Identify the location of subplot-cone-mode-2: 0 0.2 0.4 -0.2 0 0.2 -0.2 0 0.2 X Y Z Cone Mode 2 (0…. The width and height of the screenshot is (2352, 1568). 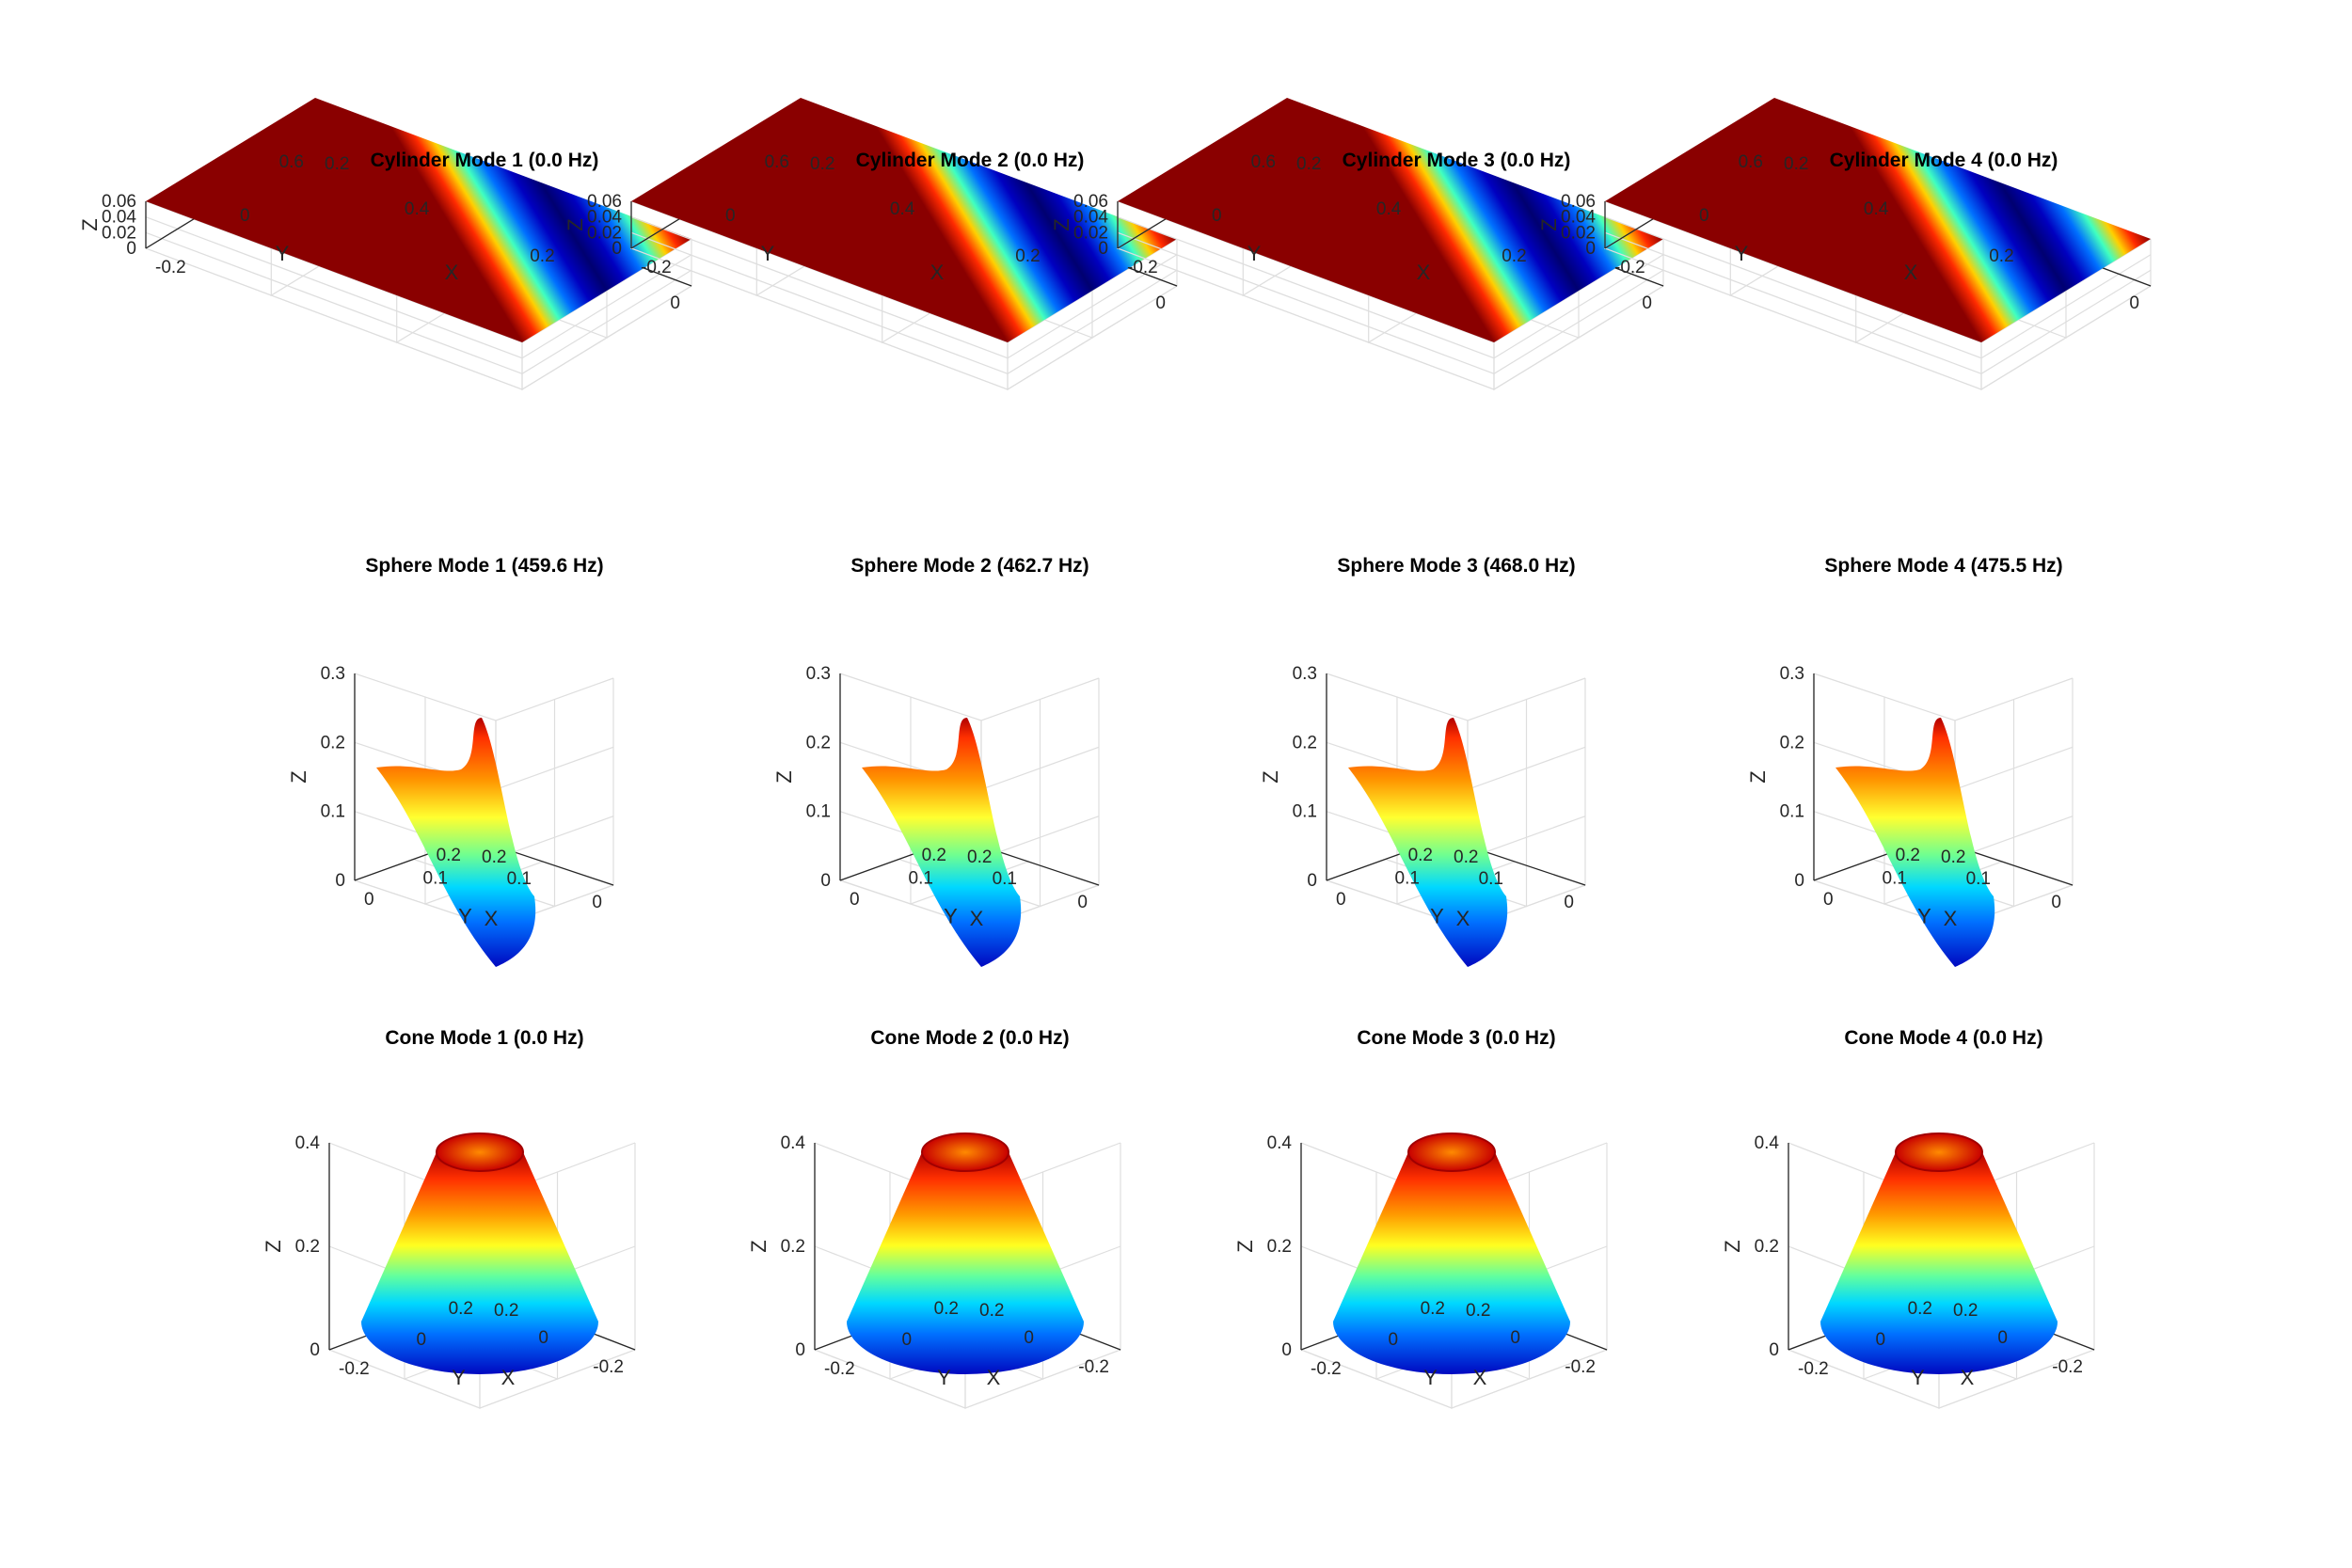
(934, 1218).